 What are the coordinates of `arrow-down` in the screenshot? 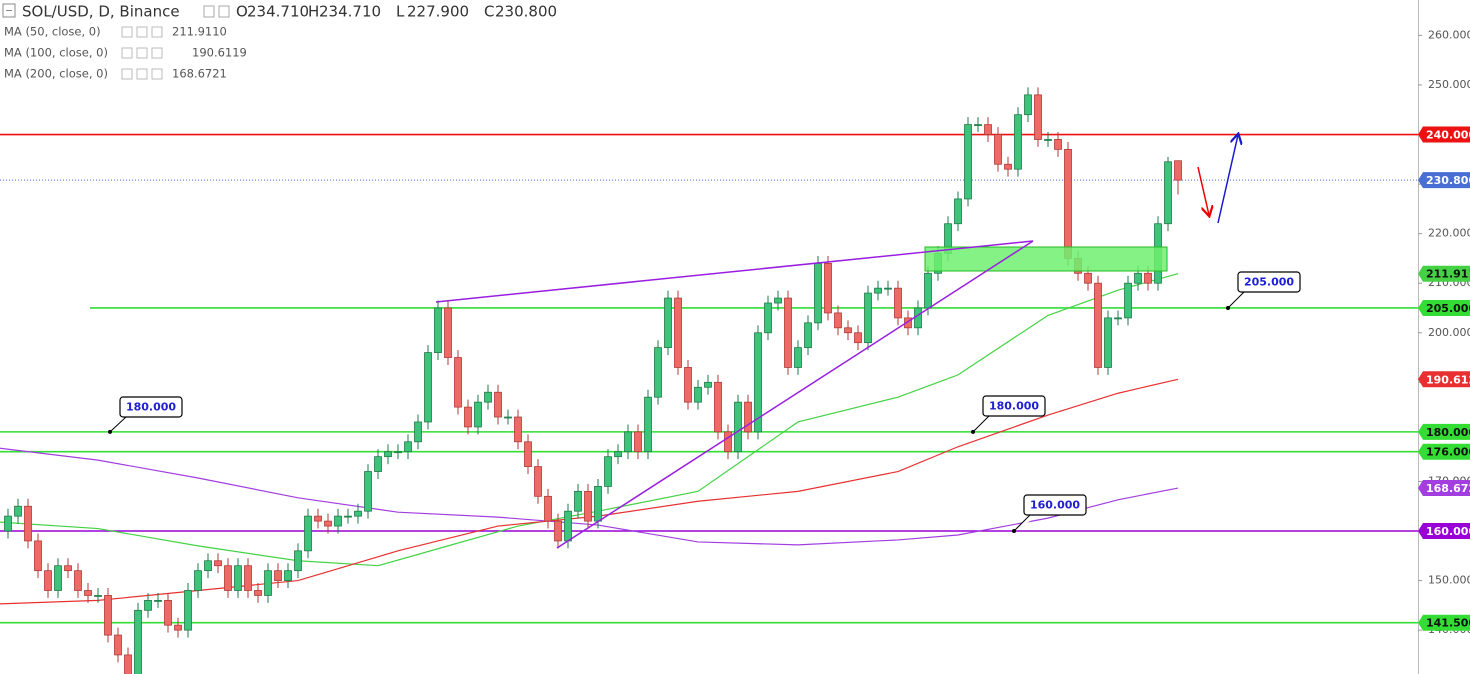 It's located at (1203, 190).